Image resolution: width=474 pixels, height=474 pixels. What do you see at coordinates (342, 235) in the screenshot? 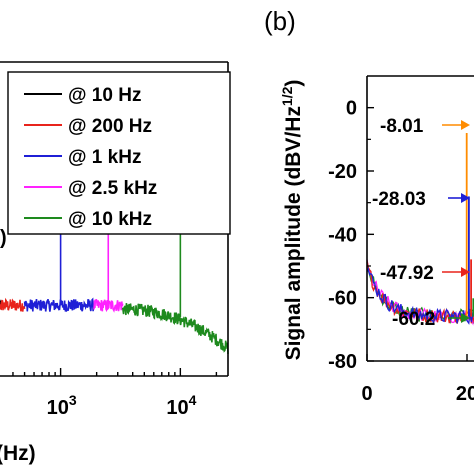
I see `y-tick-label-b: -40` at bounding box center [342, 235].